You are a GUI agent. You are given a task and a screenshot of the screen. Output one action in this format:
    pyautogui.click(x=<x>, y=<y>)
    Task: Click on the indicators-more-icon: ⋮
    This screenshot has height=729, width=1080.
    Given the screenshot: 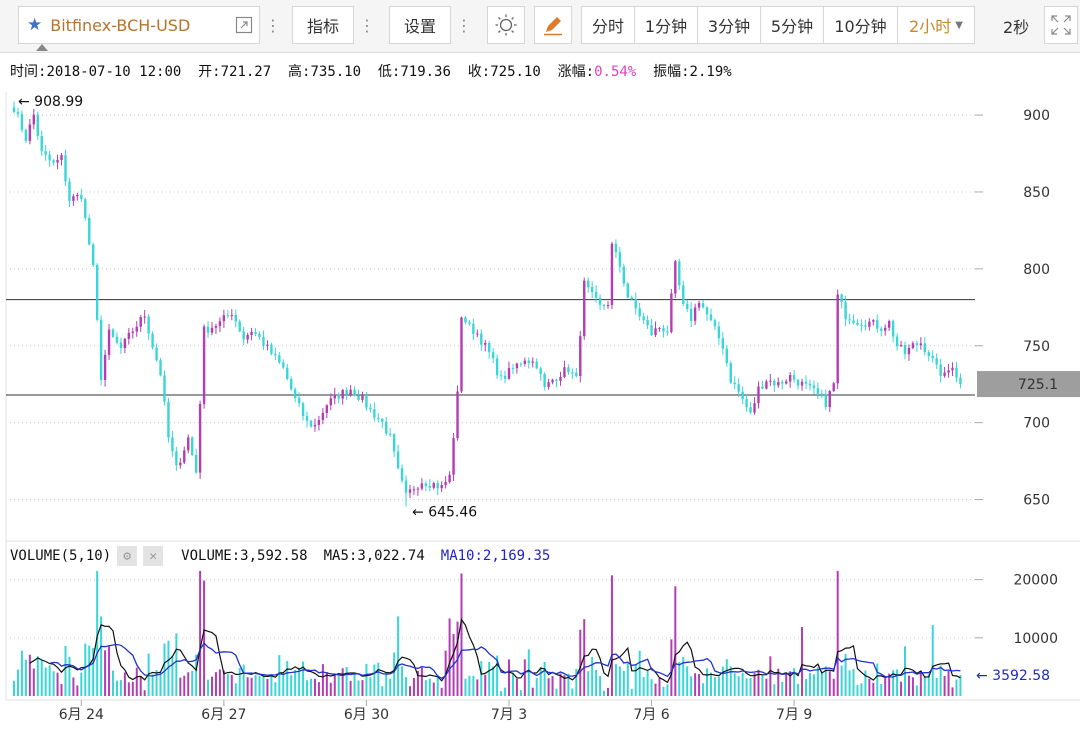 What is the action you would take?
    pyautogui.click(x=367, y=25)
    